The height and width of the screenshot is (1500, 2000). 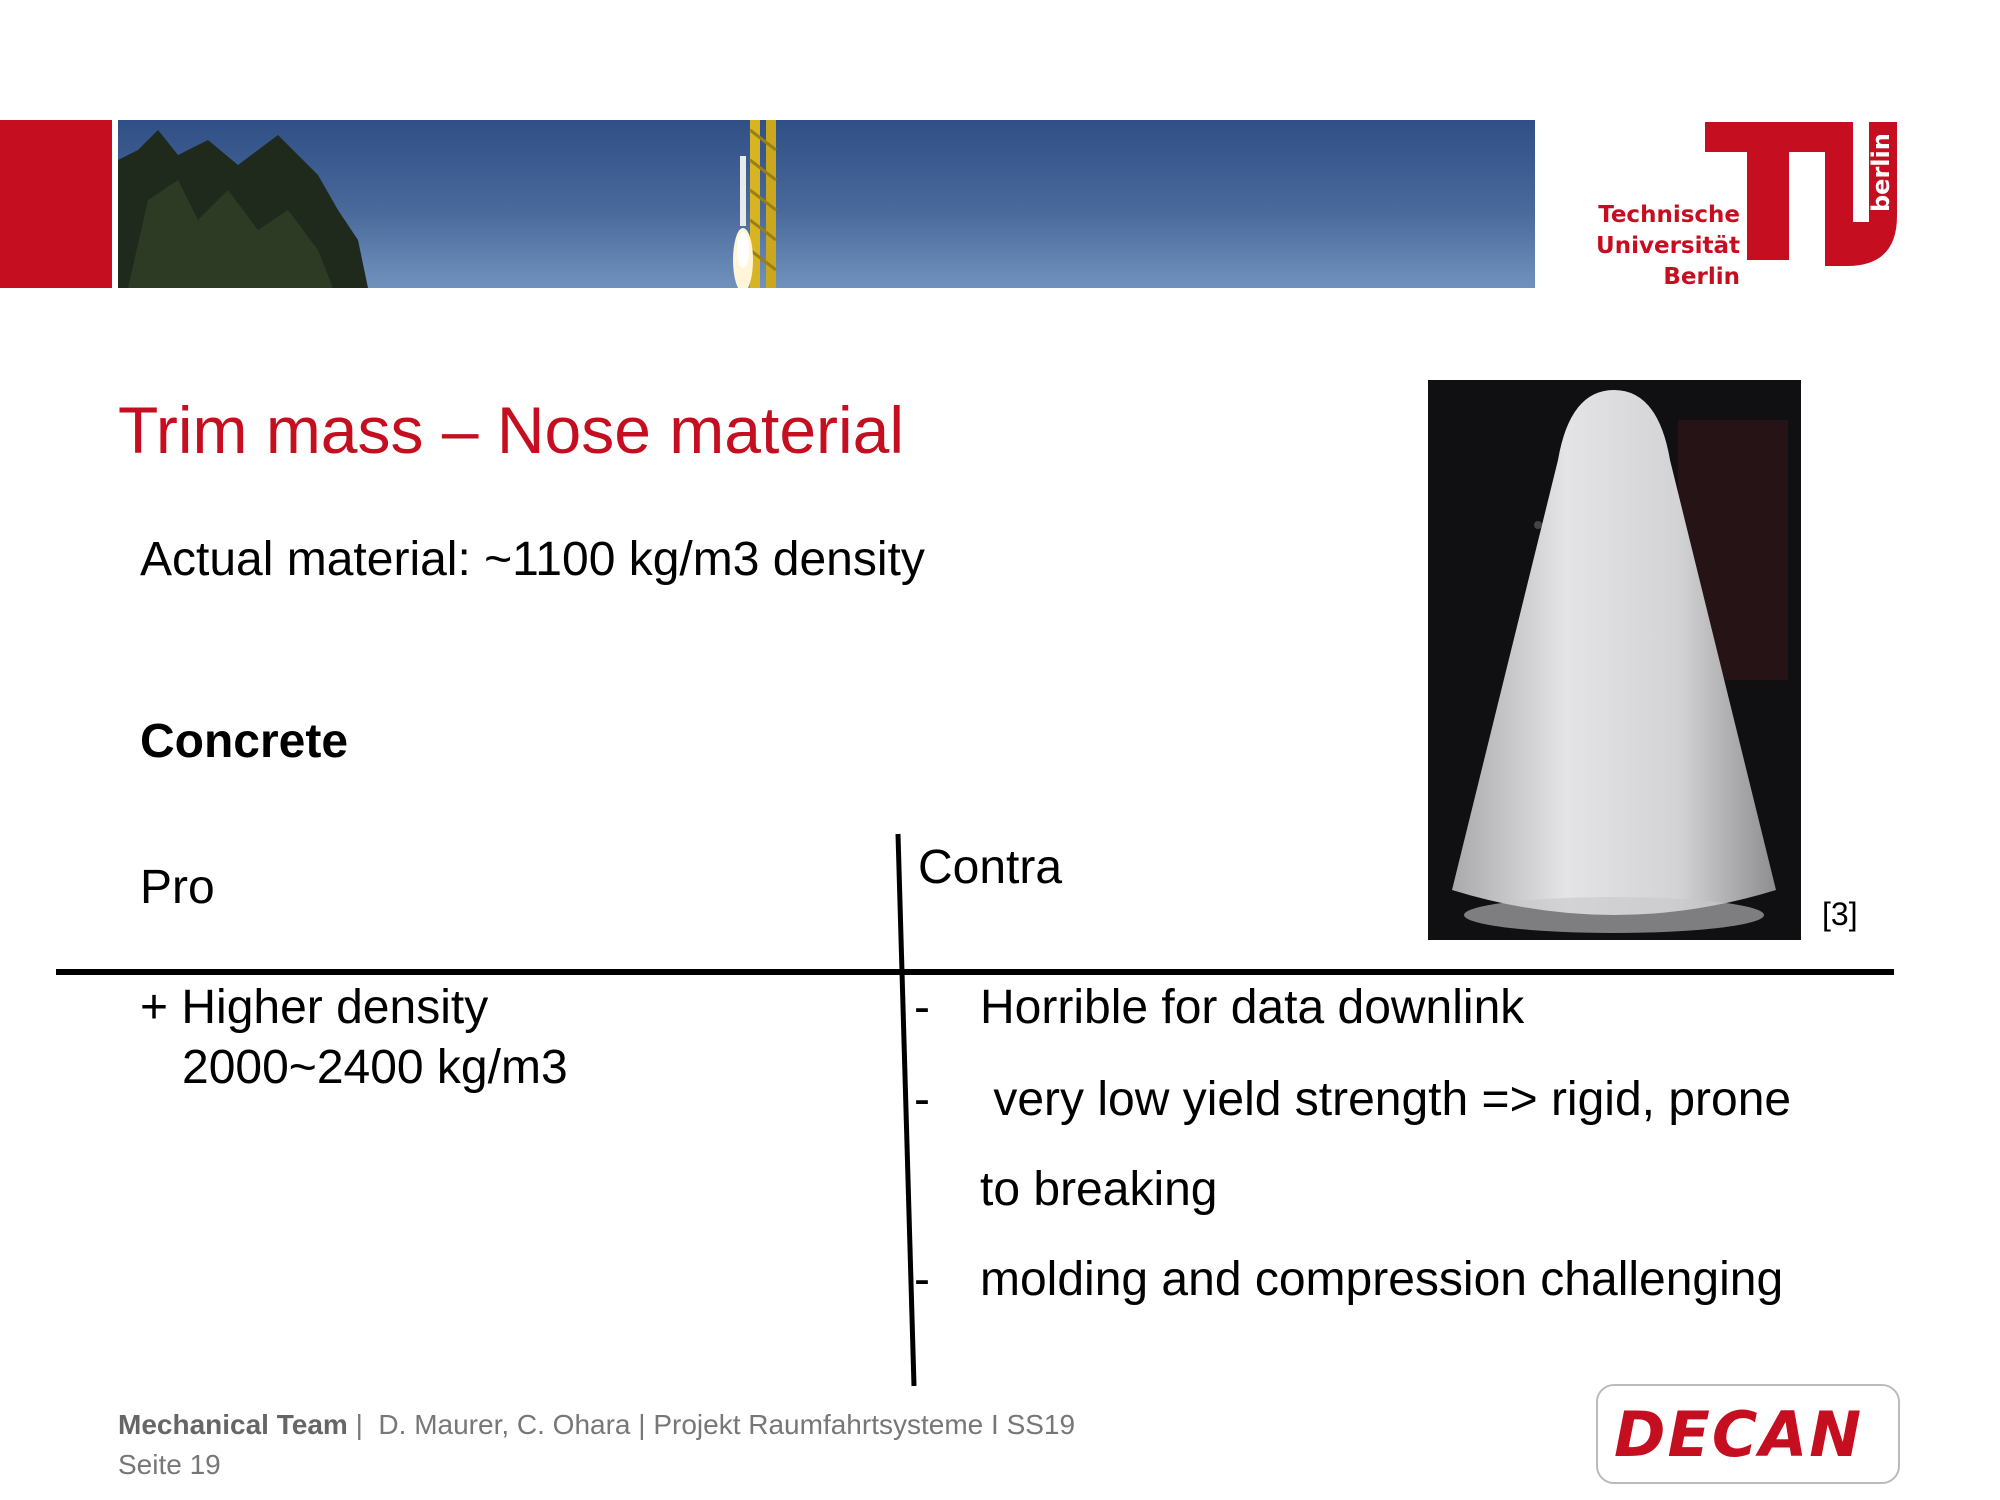 What do you see at coordinates (177, 887) in the screenshot?
I see `pro-column-header: Pro` at bounding box center [177, 887].